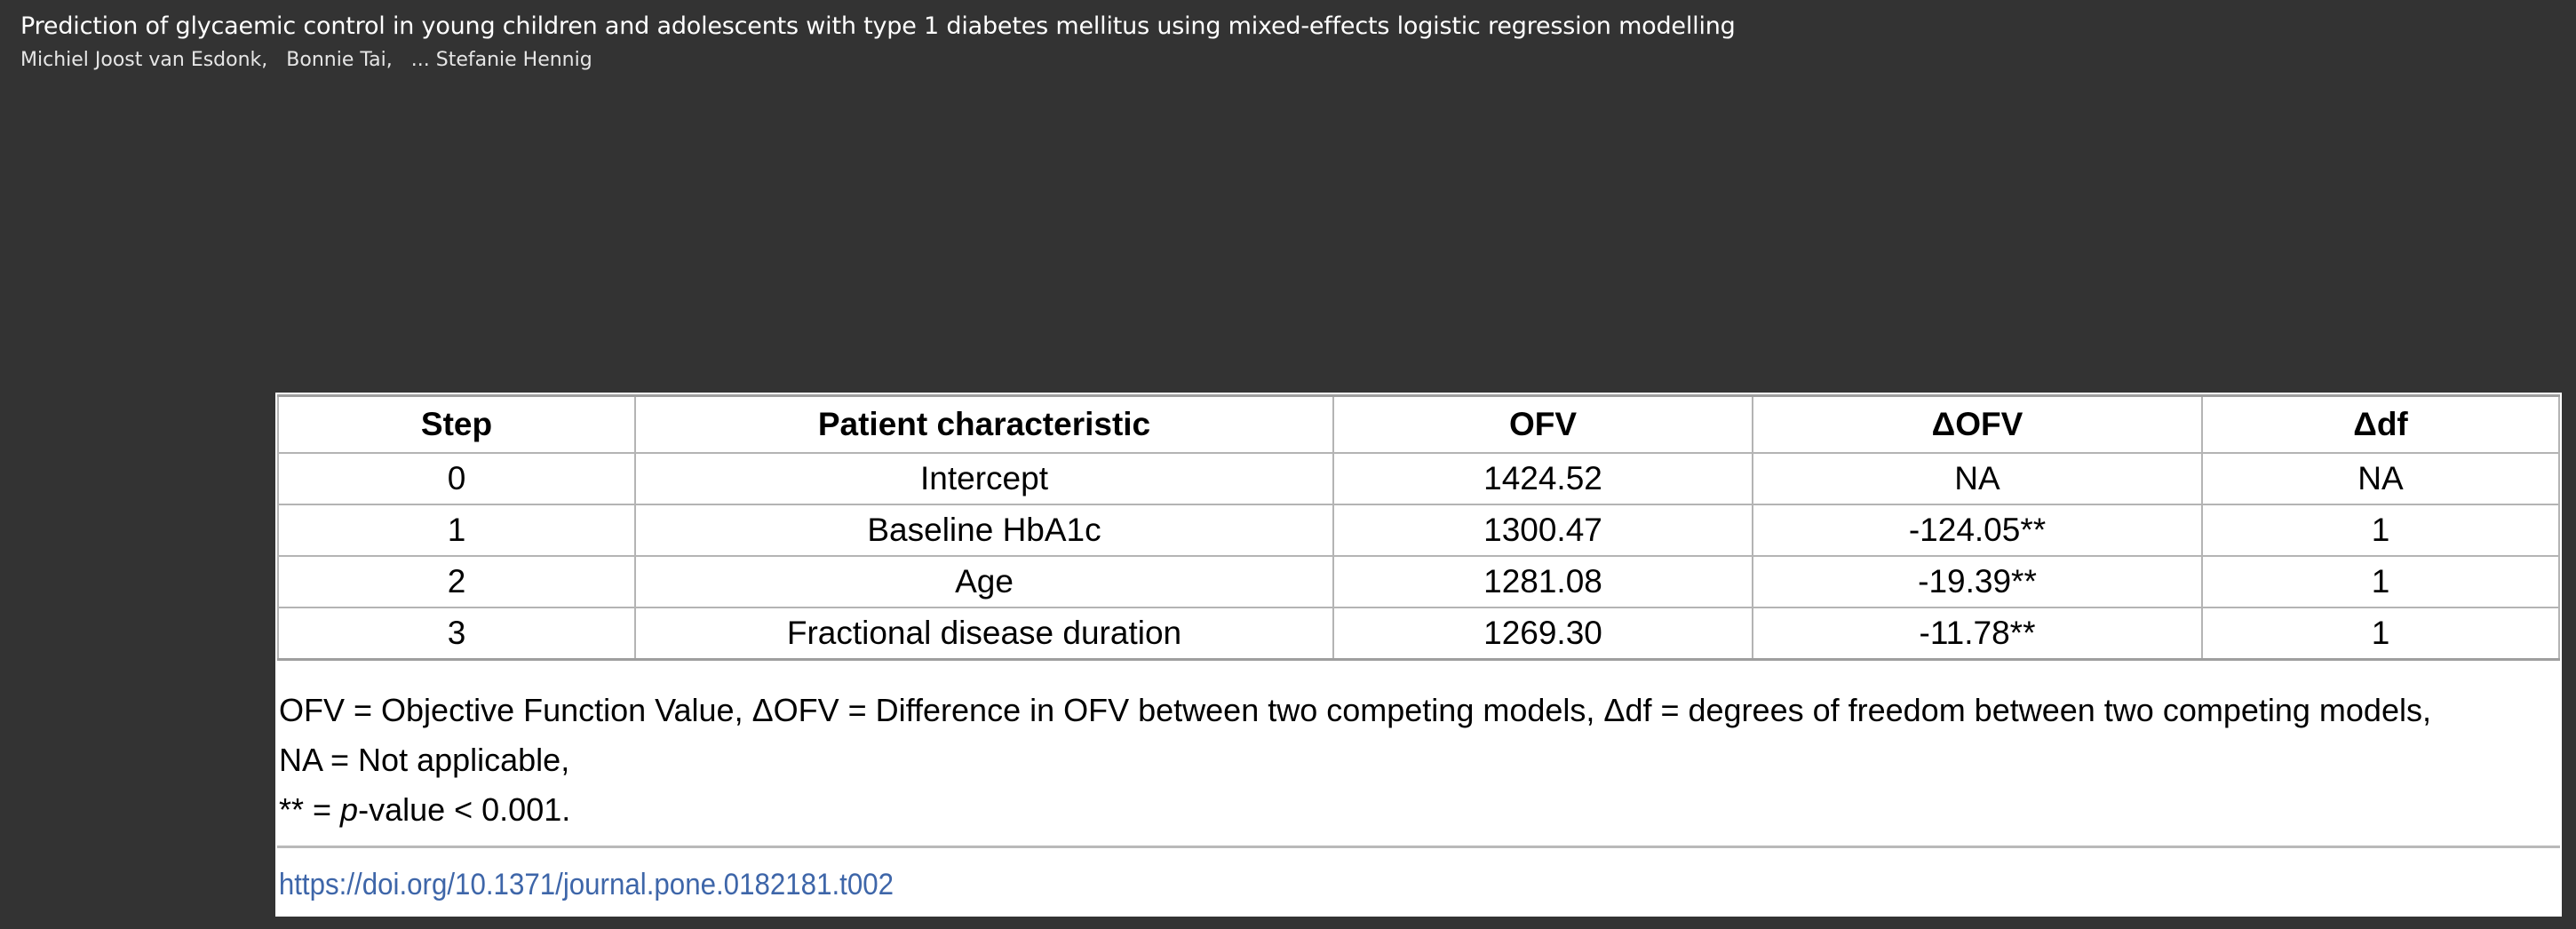  What do you see at coordinates (1542, 424) in the screenshot?
I see `column-header-ofv: OFV` at bounding box center [1542, 424].